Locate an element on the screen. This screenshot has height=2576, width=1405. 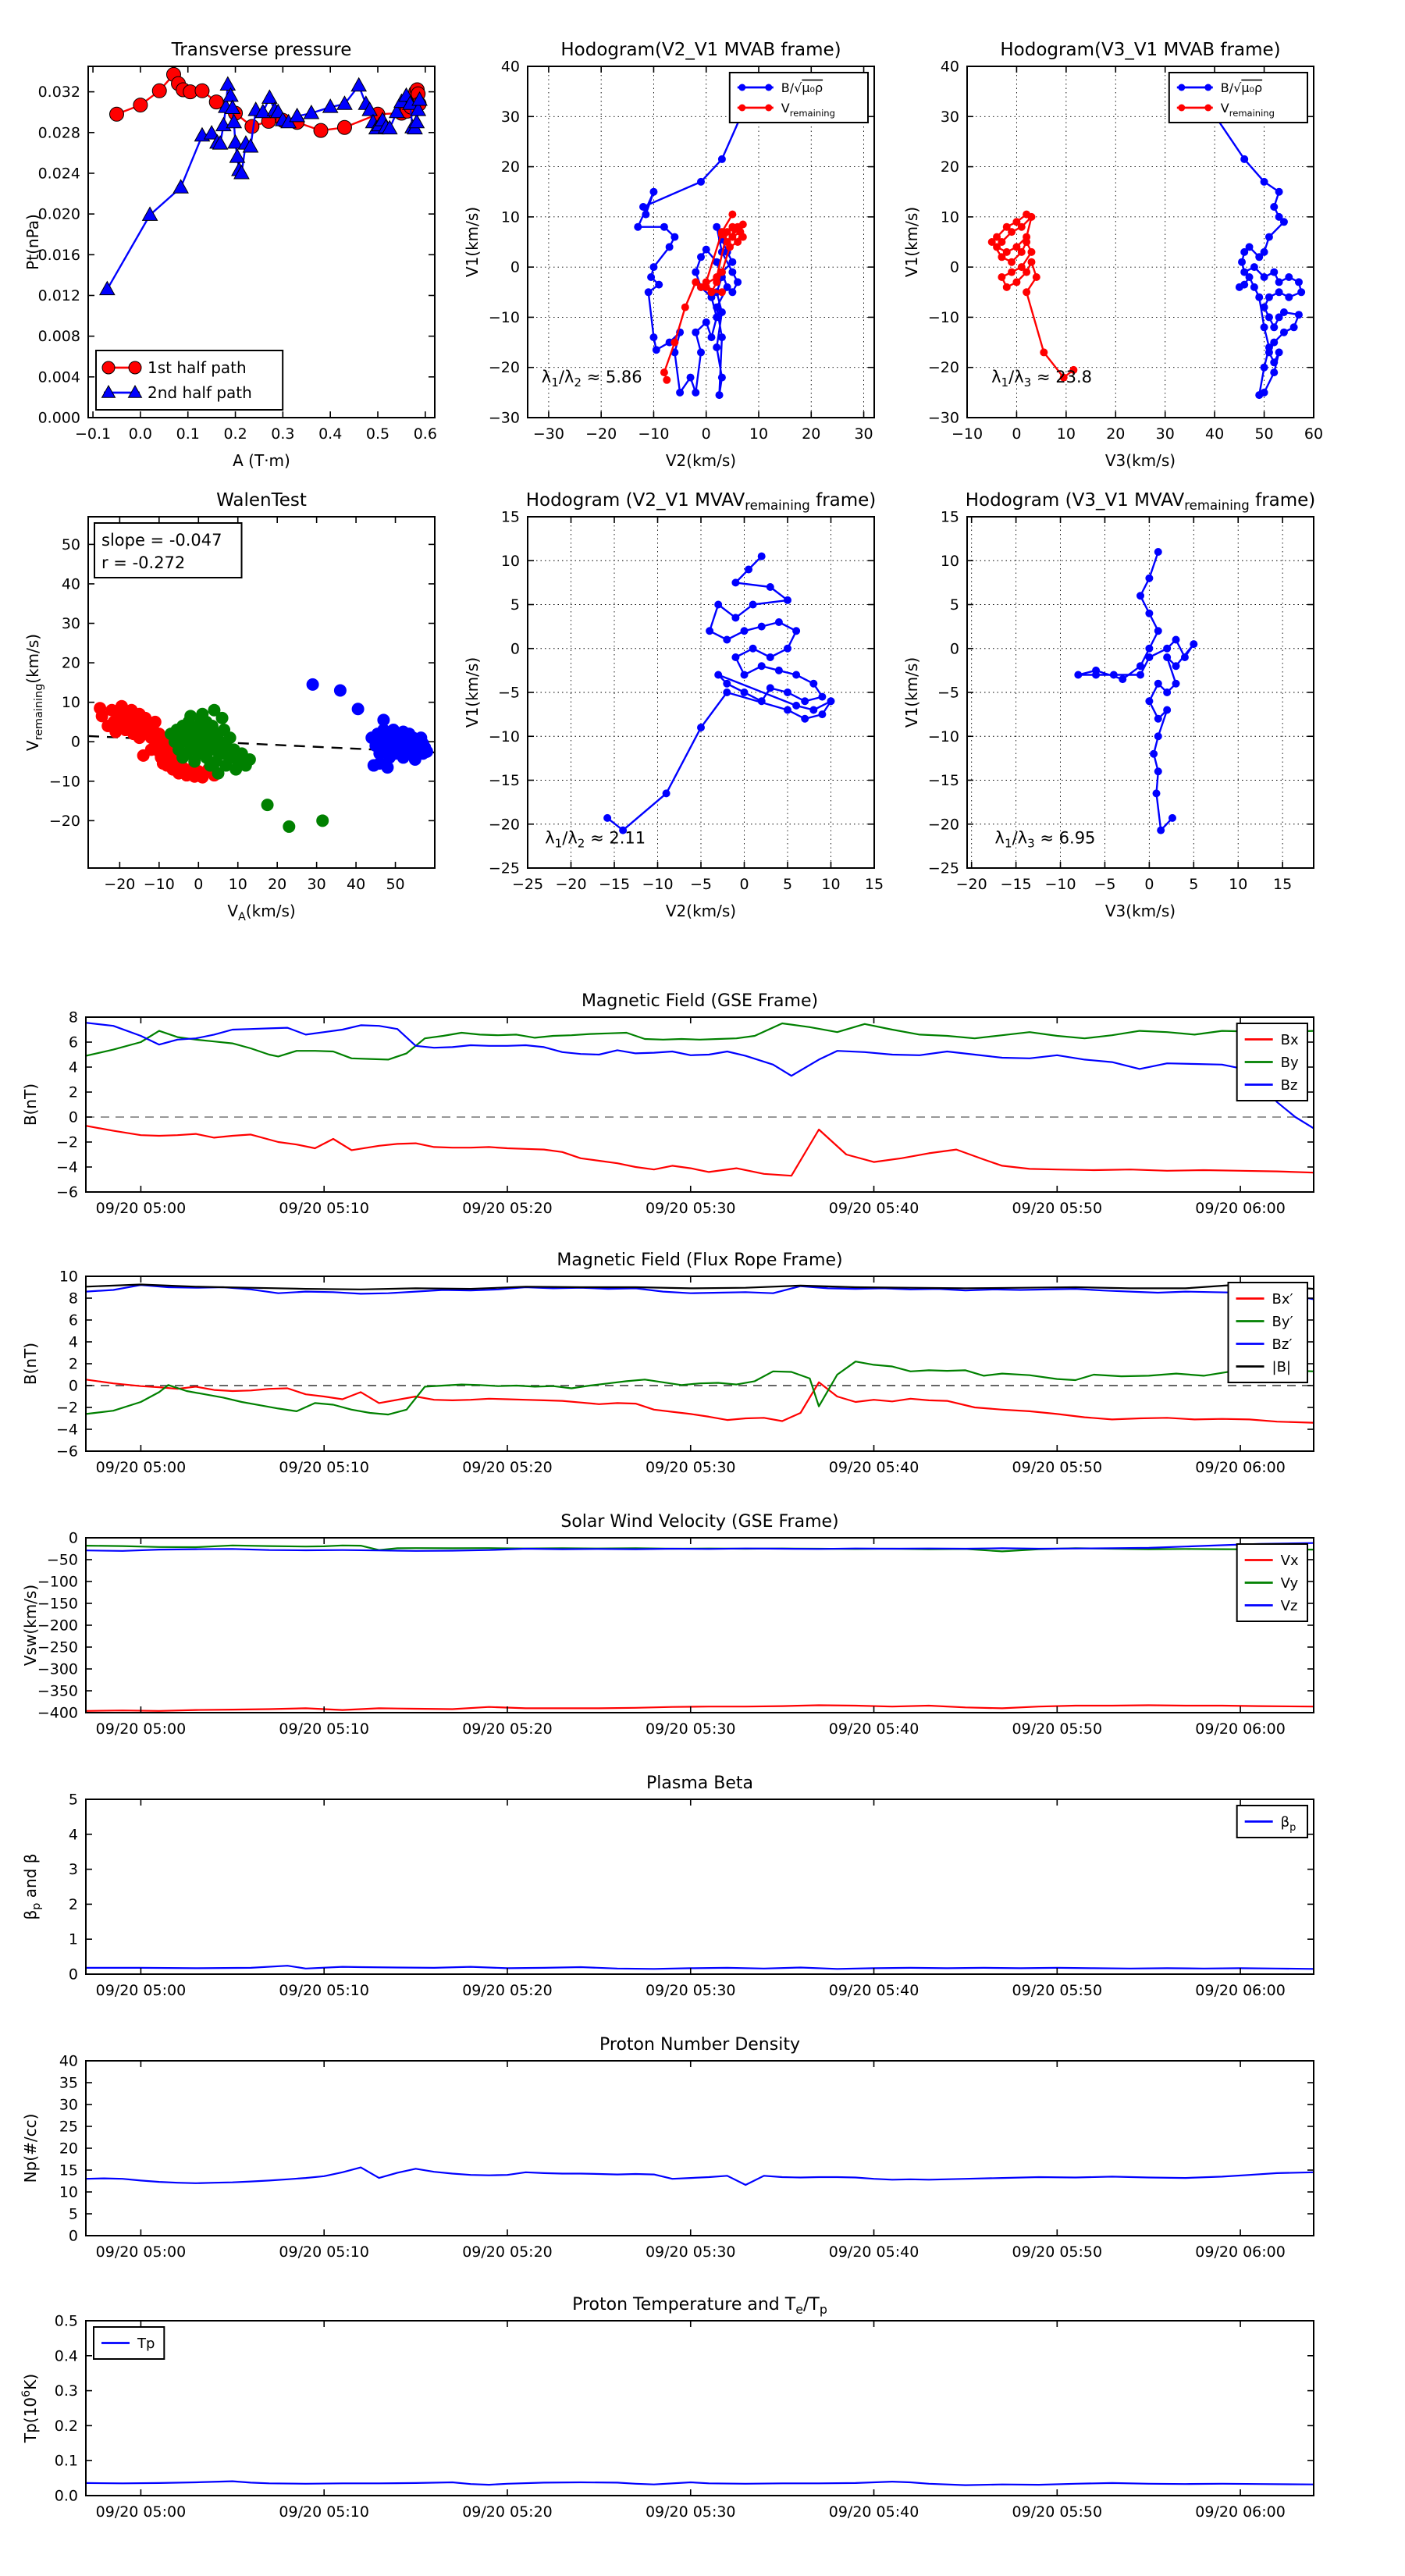
chart-title: Solar Wind Velocity (GSE Frame) is located at coordinates (699, 1522).